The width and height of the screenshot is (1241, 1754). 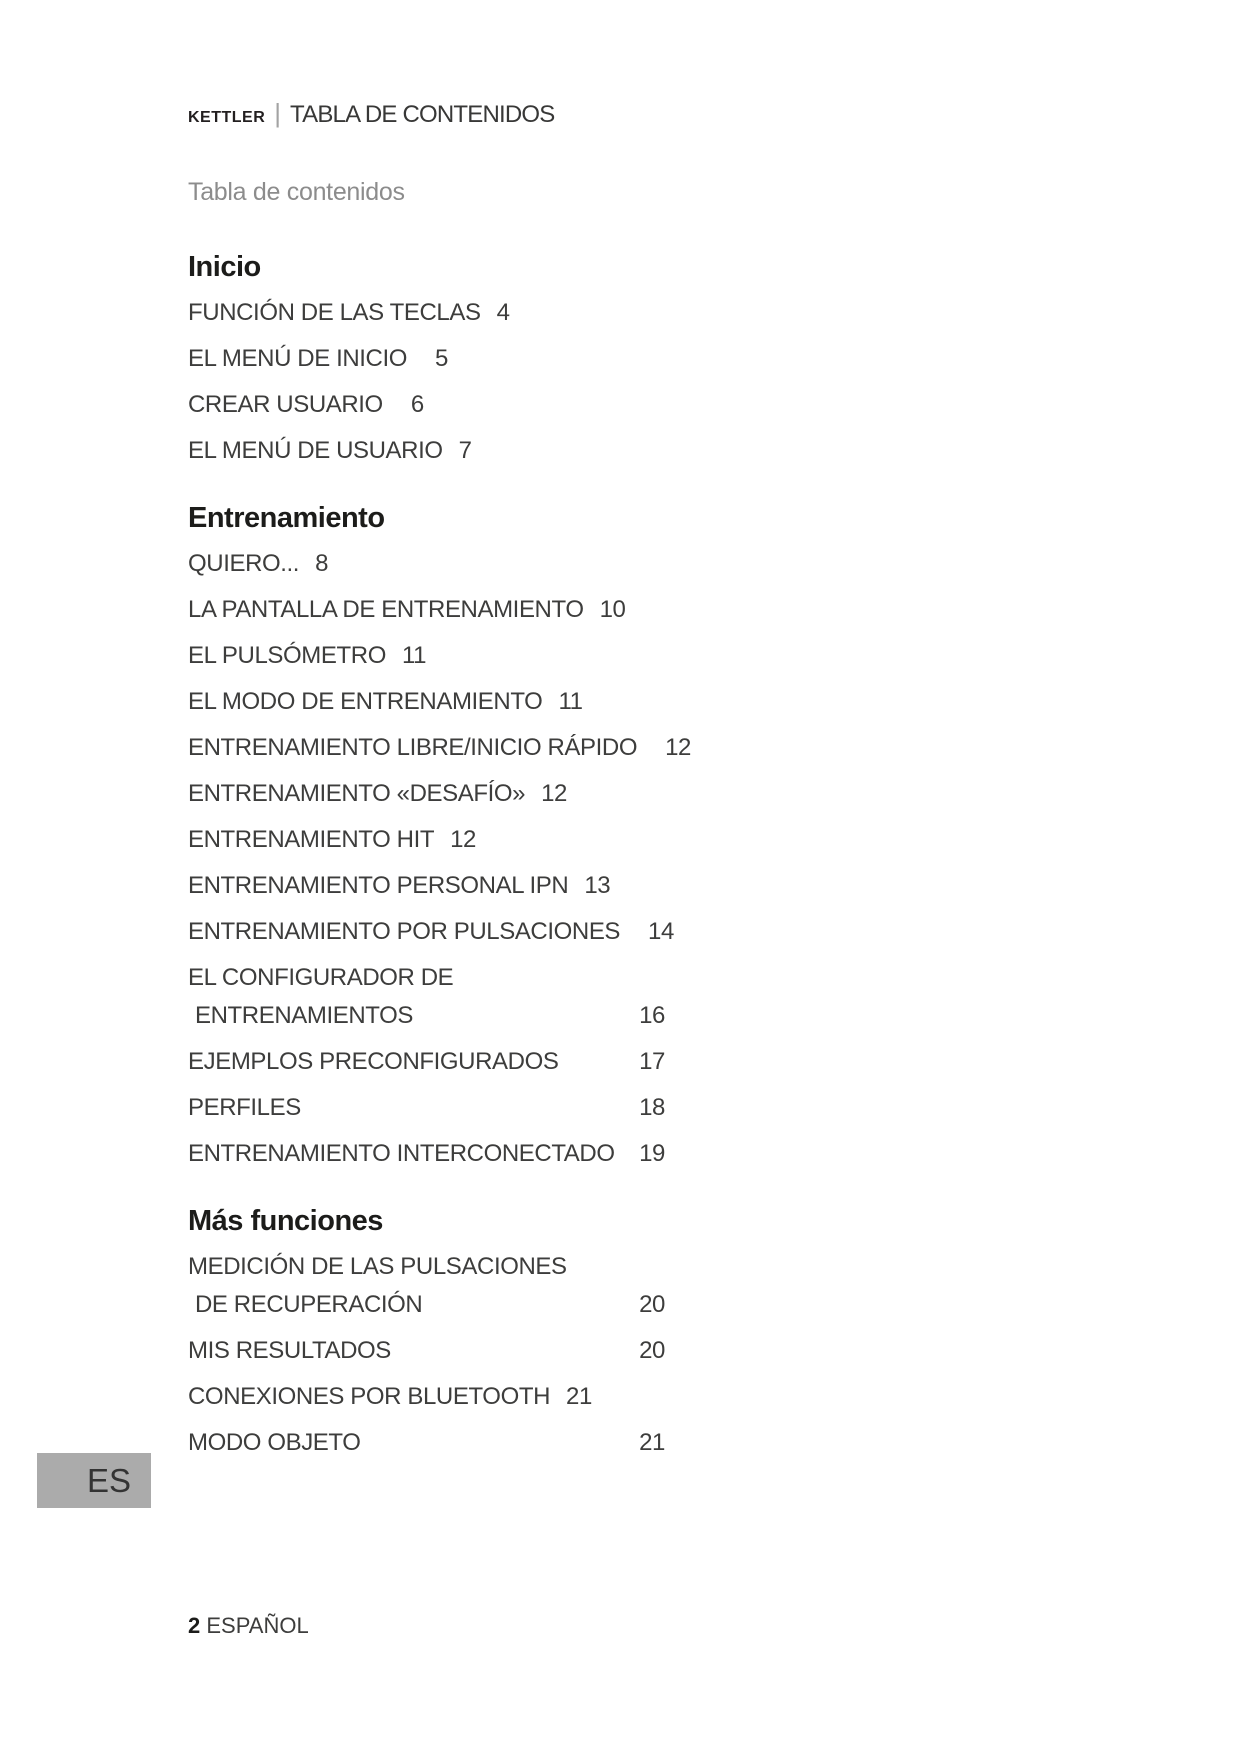 I want to click on toc-page-number: 7, so click(x=465, y=450).